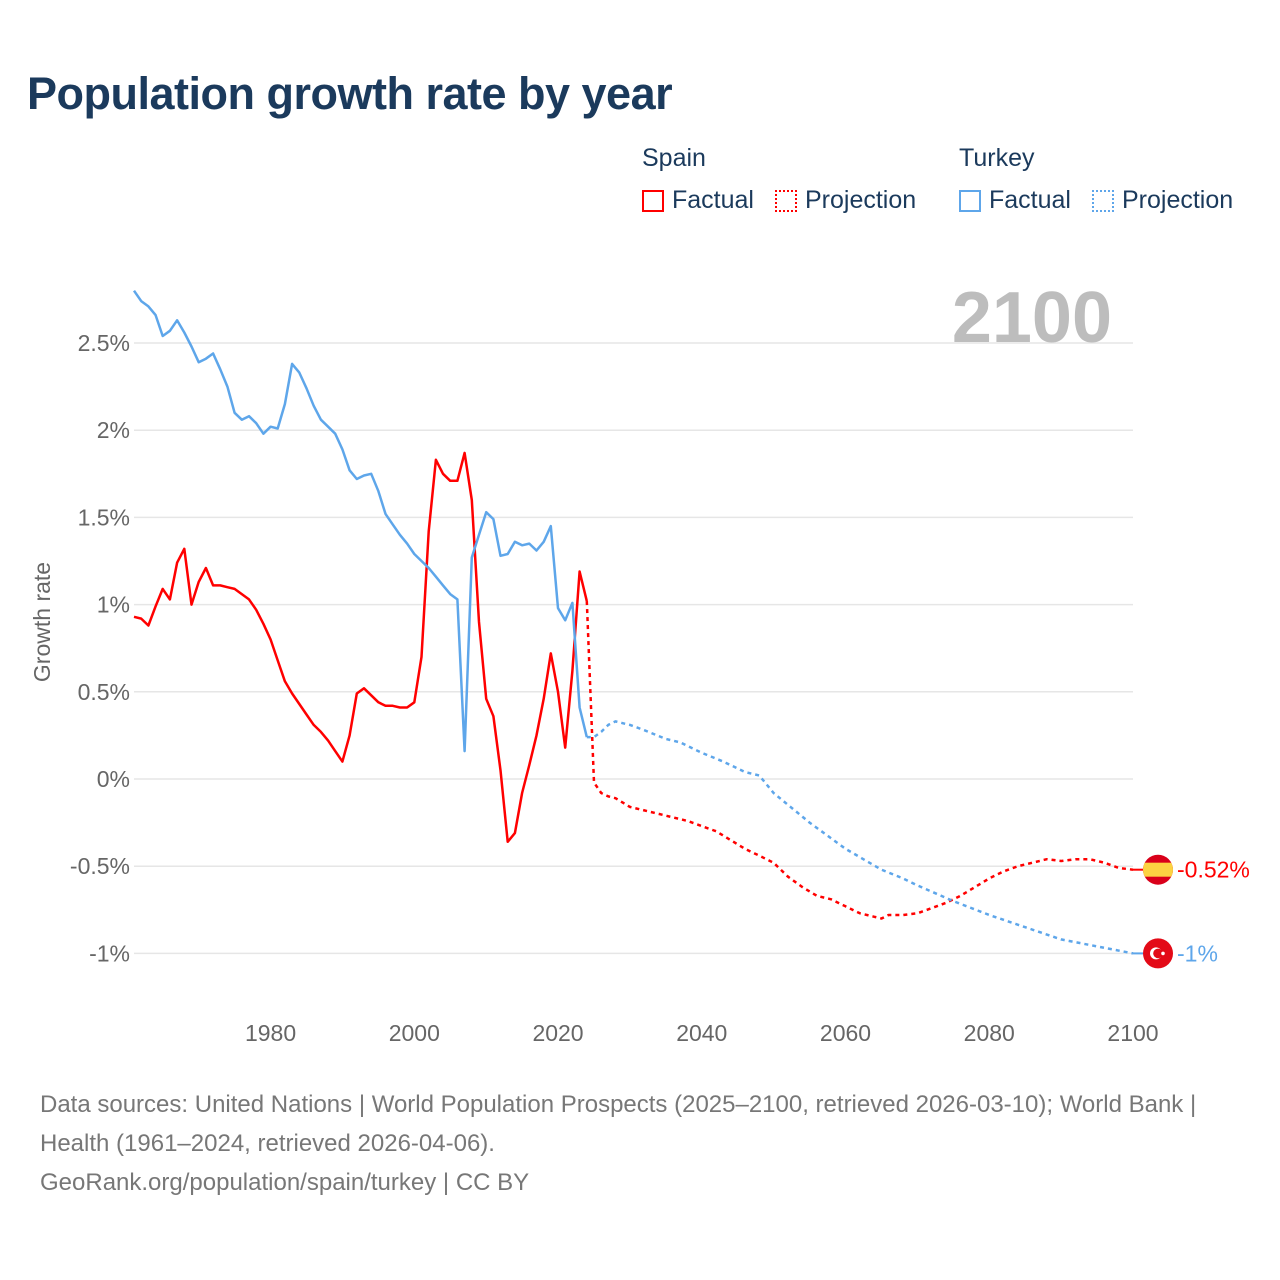  I want to click on y-tick-label: 1%, so click(113, 605).